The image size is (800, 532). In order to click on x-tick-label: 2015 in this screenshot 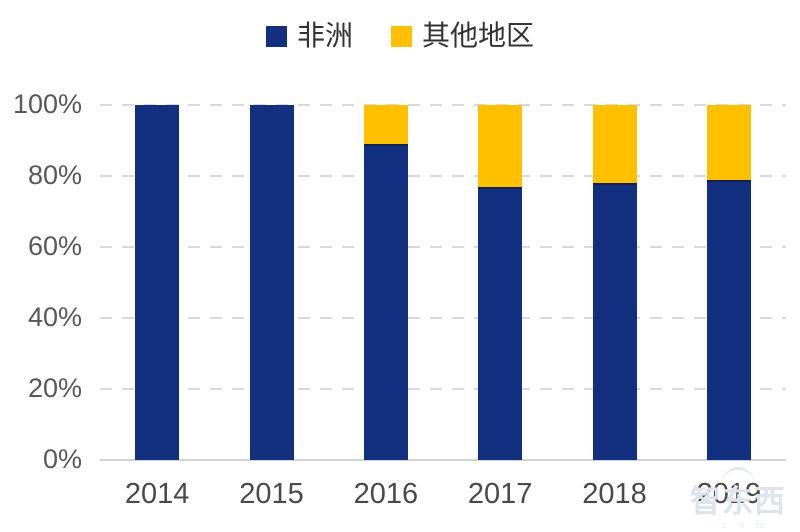, I will do `click(271, 494)`.